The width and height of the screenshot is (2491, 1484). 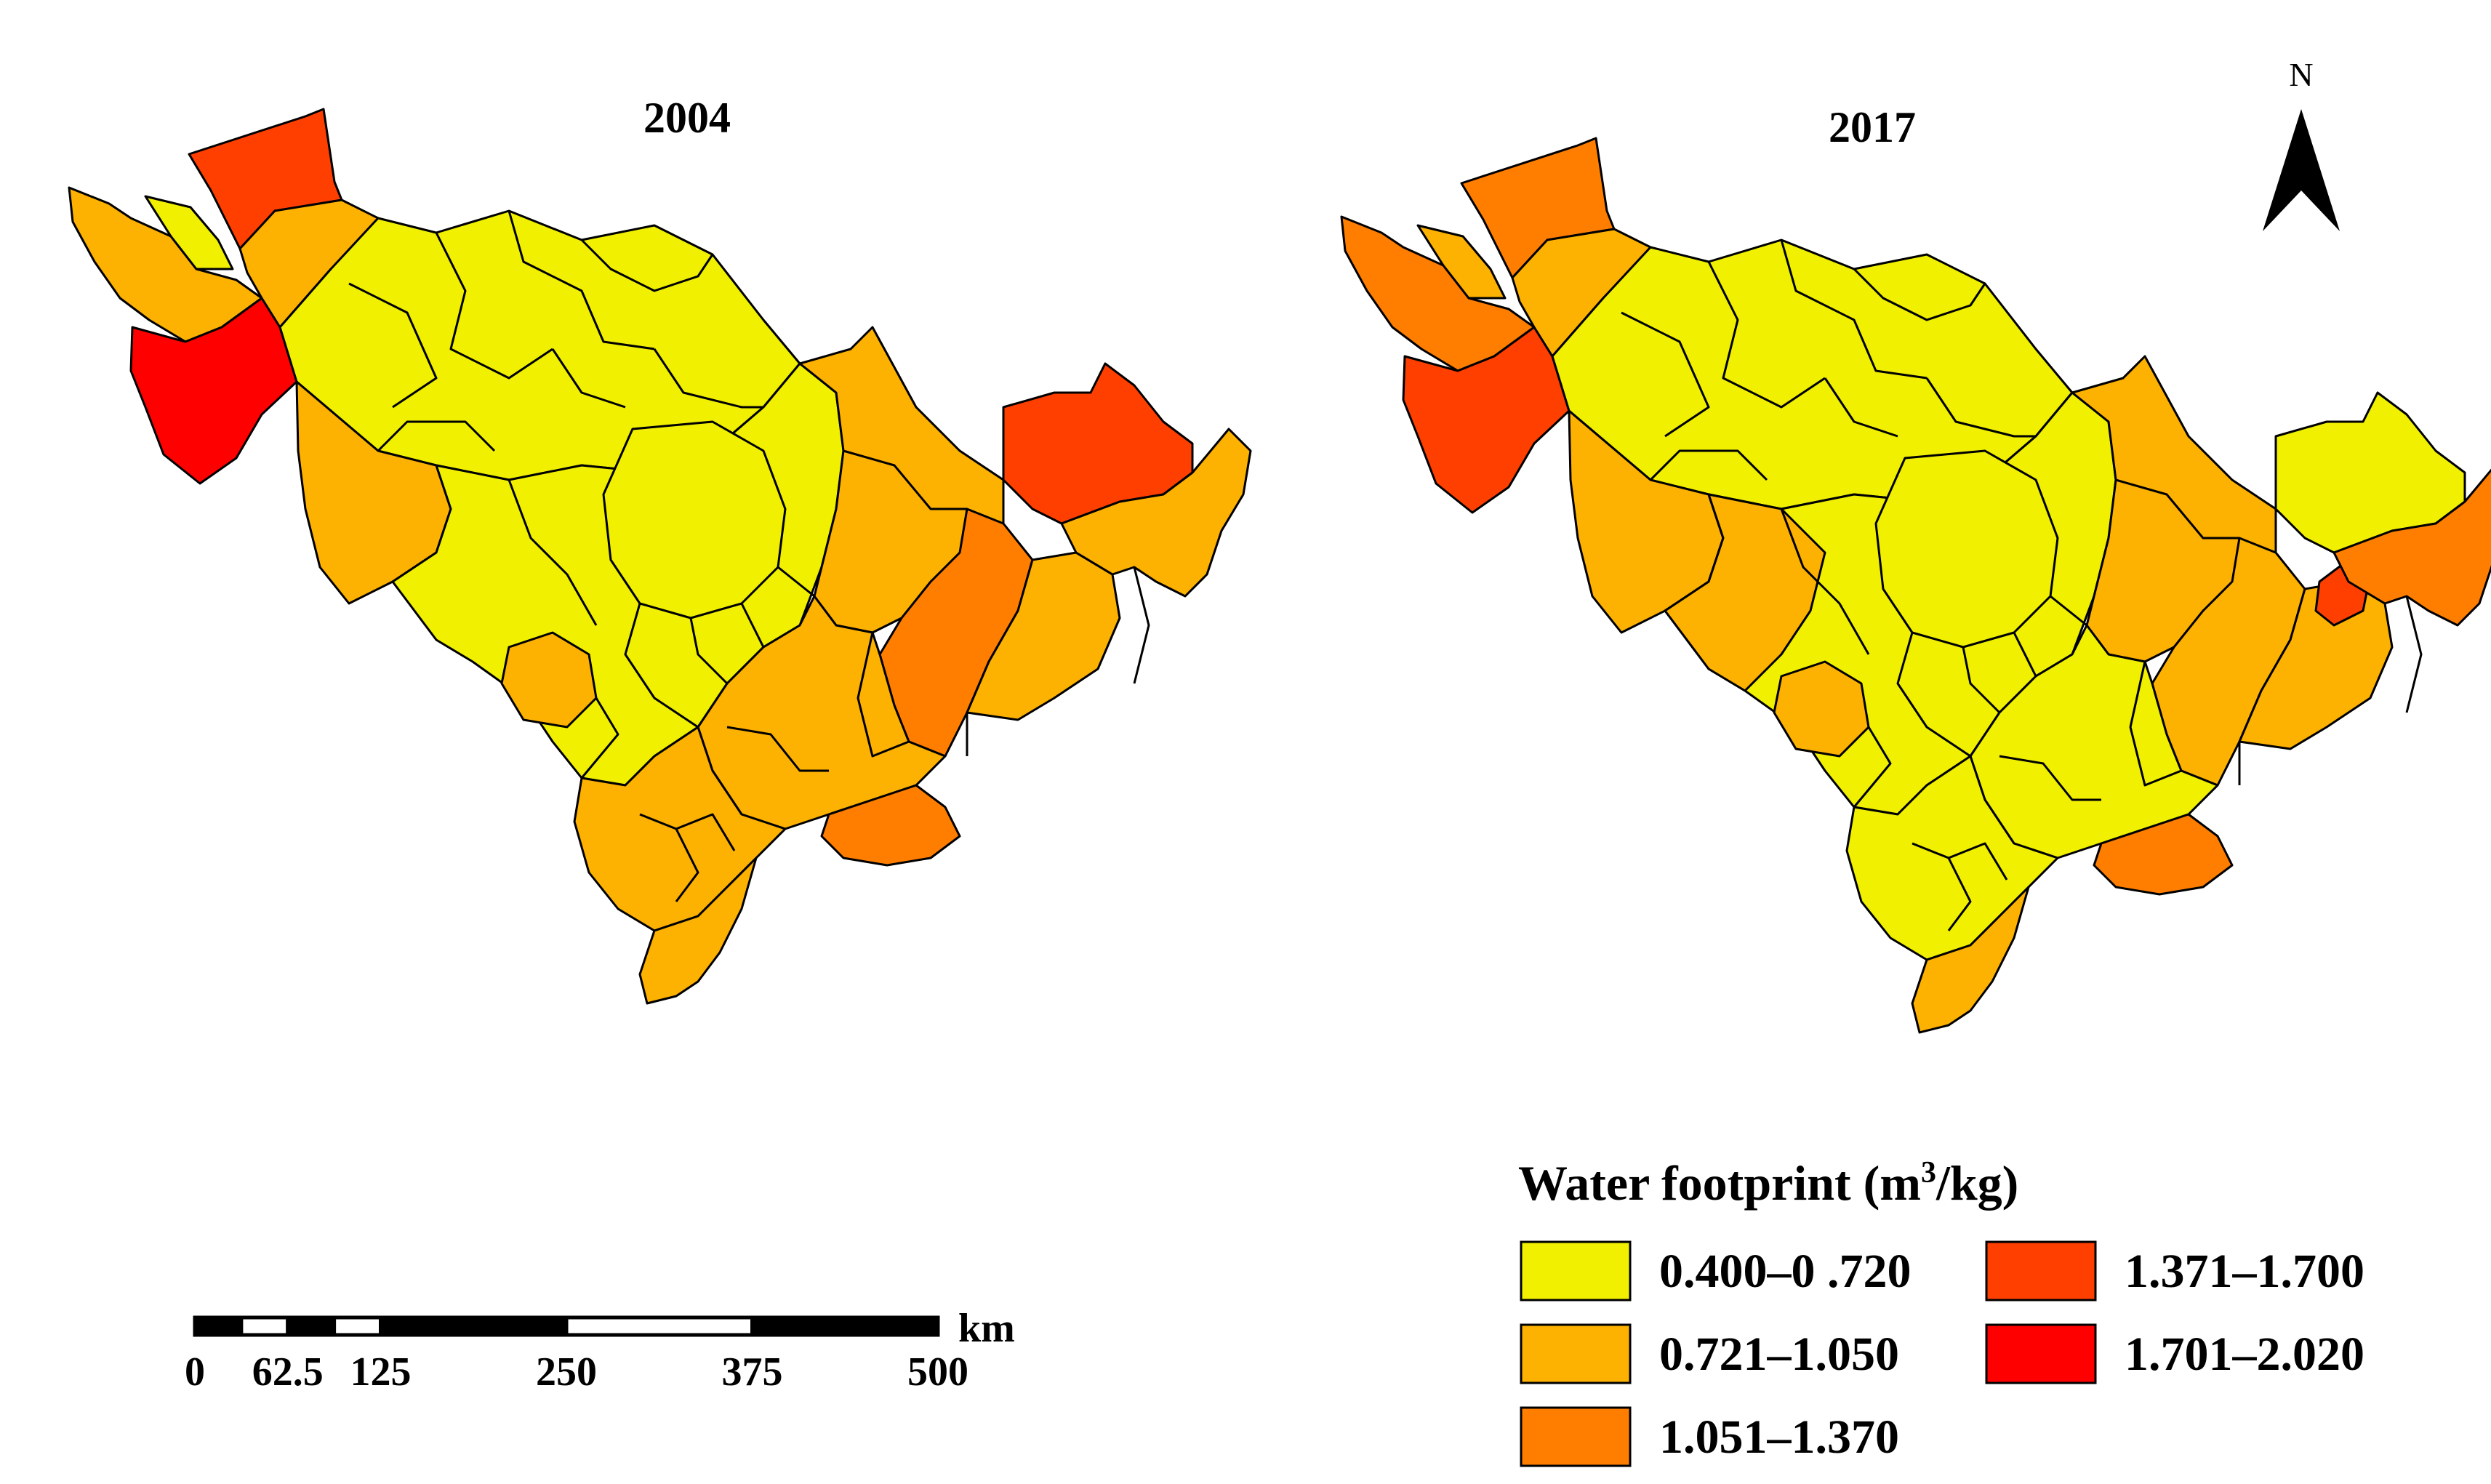 I want to click on north-arrow: N, so click(x=2301, y=143).